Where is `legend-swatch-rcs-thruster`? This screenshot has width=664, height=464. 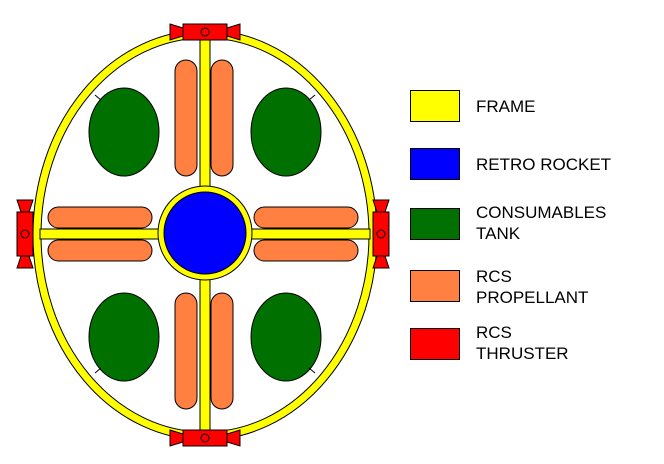
legend-swatch-rcs-thruster is located at coordinates (435, 344).